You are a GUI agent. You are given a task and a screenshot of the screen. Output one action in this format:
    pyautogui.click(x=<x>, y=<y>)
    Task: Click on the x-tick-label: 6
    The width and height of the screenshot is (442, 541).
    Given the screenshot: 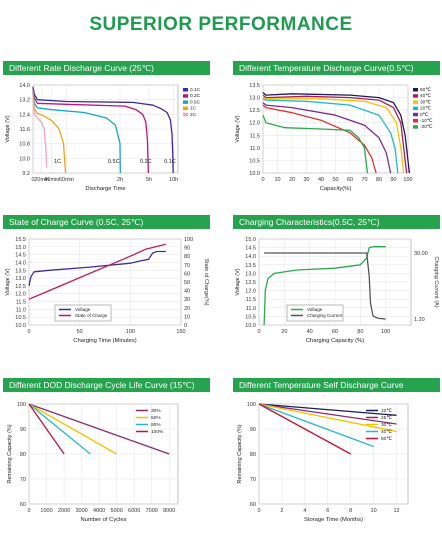 What is the action you would take?
    pyautogui.click(x=327, y=511)
    